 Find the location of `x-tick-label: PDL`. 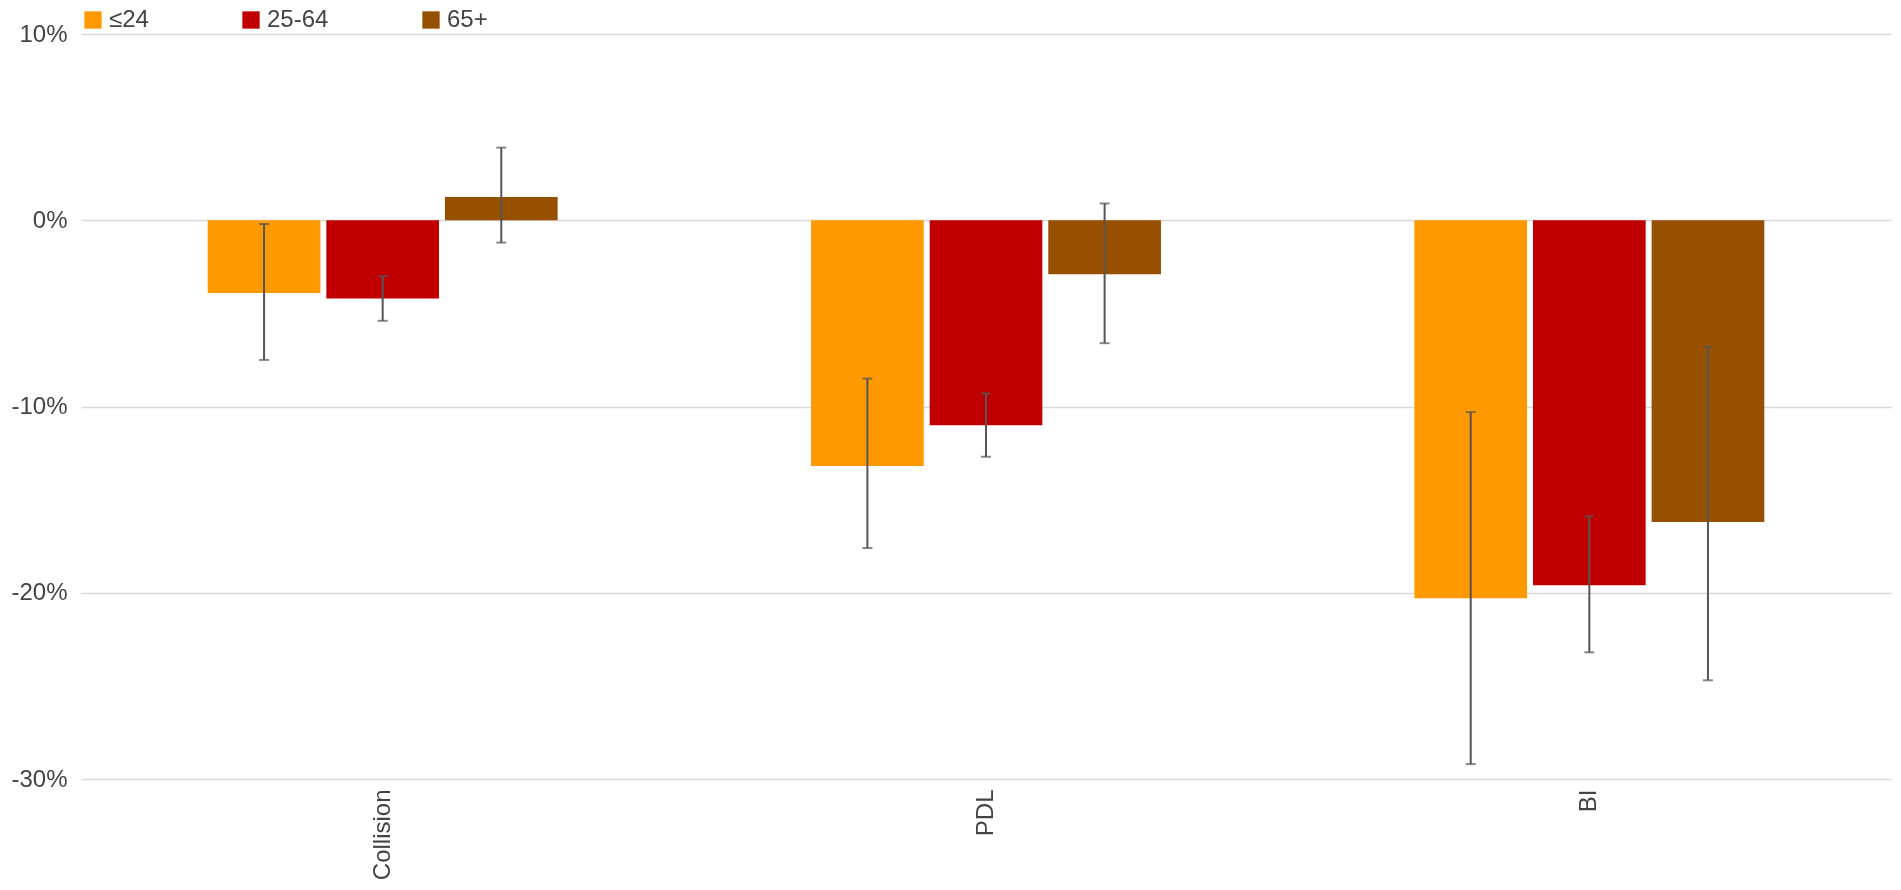

x-tick-label: PDL is located at coordinates (984, 813).